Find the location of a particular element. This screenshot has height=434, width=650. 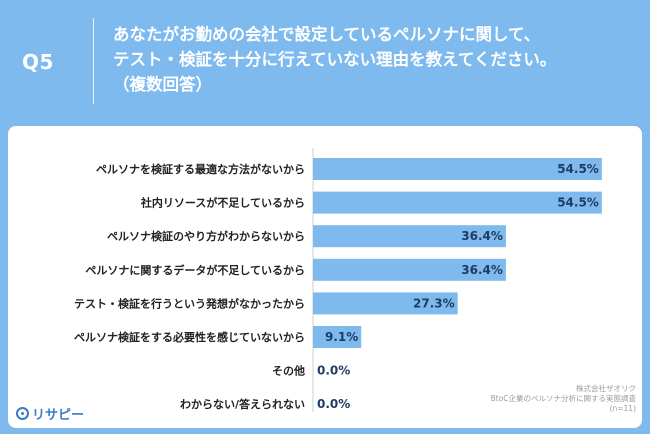

question-line-1: あなたがお勤めの会社で設定しているペルソナに関して、 is located at coordinates (327, 34).